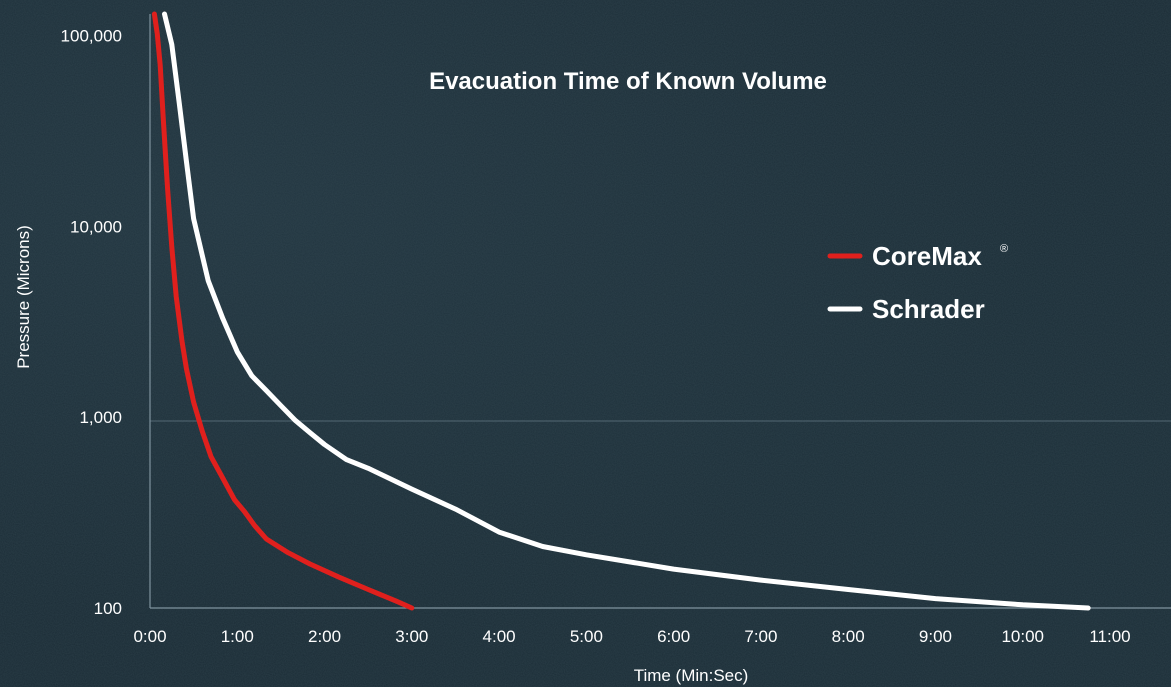 Image resolution: width=1171 pixels, height=687 pixels. Describe the element at coordinates (149, 636) in the screenshot. I see `x-tick-label: 0:00` at that location.